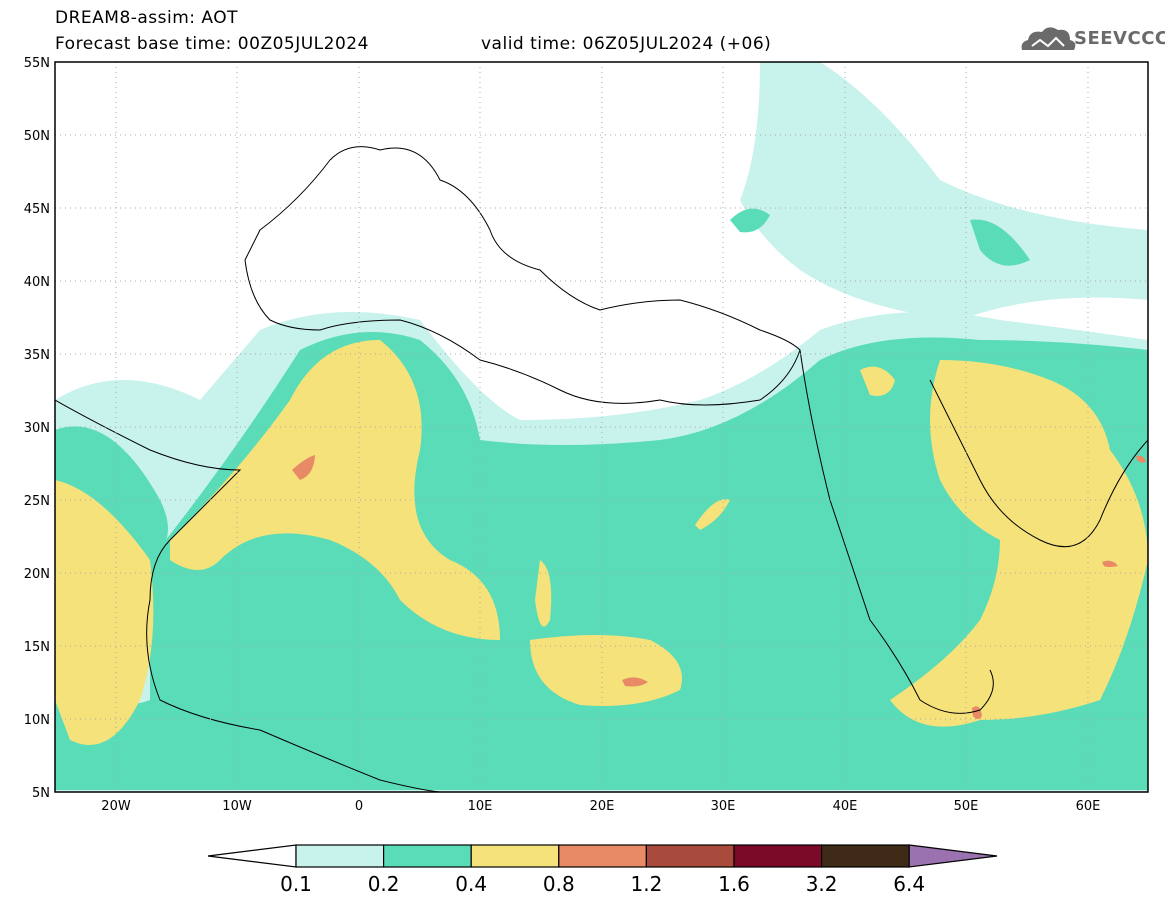 The image size is (1165, 905). I want to click on lon-axis: 20W 10W 0 10E 20E 30E 40E 50E 60E, so click(600, 806).